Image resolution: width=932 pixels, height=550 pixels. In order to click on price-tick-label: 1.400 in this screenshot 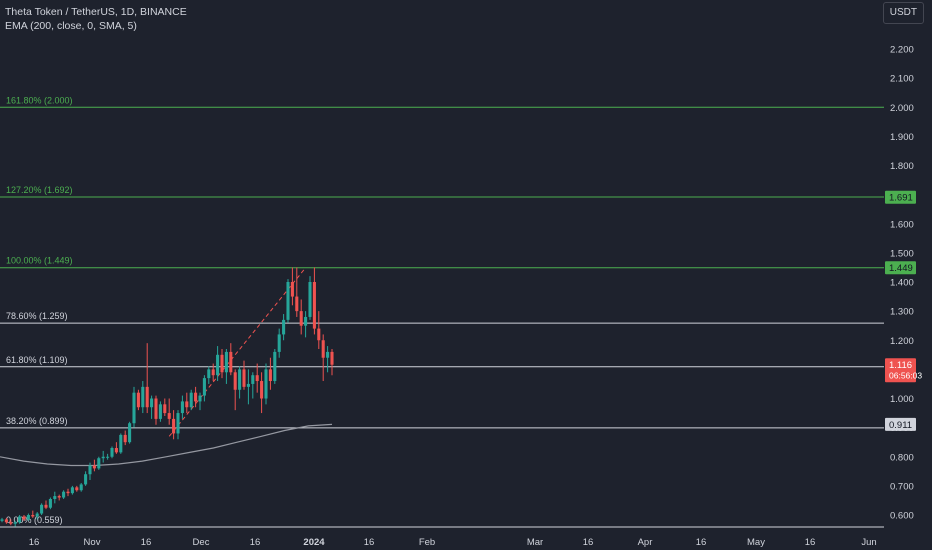, I will do `click(902, 283)`.